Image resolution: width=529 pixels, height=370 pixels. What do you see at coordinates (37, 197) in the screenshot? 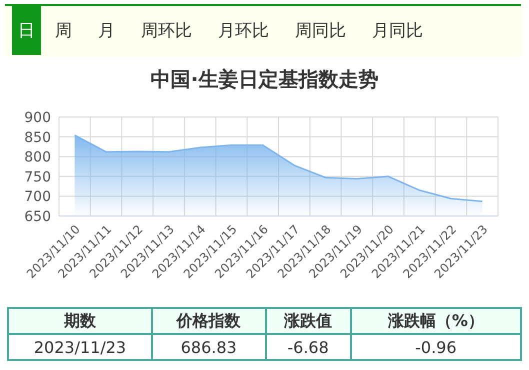
I see `y-tick-label: 700` at bounding box center [37, 197].